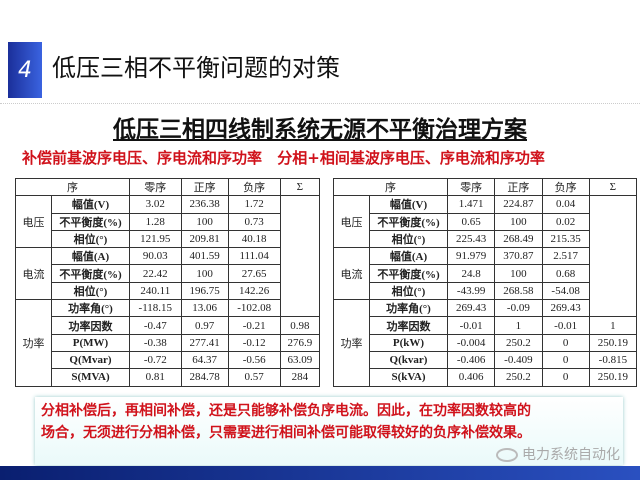 This screenshot has height=480, width=640. What do you see at coordinates (408, 360) in the screenshot?
I see `row-label: Q(kvar)` at bounding box center [408, 360].